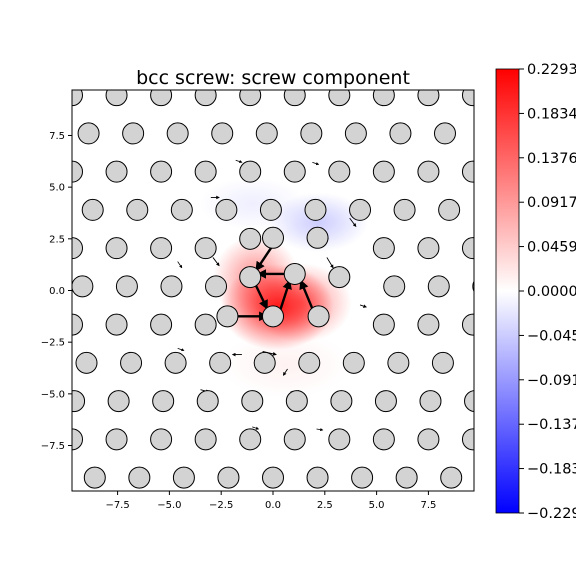  I want to click on x-tick-label: 7.5, so click(428, 505).